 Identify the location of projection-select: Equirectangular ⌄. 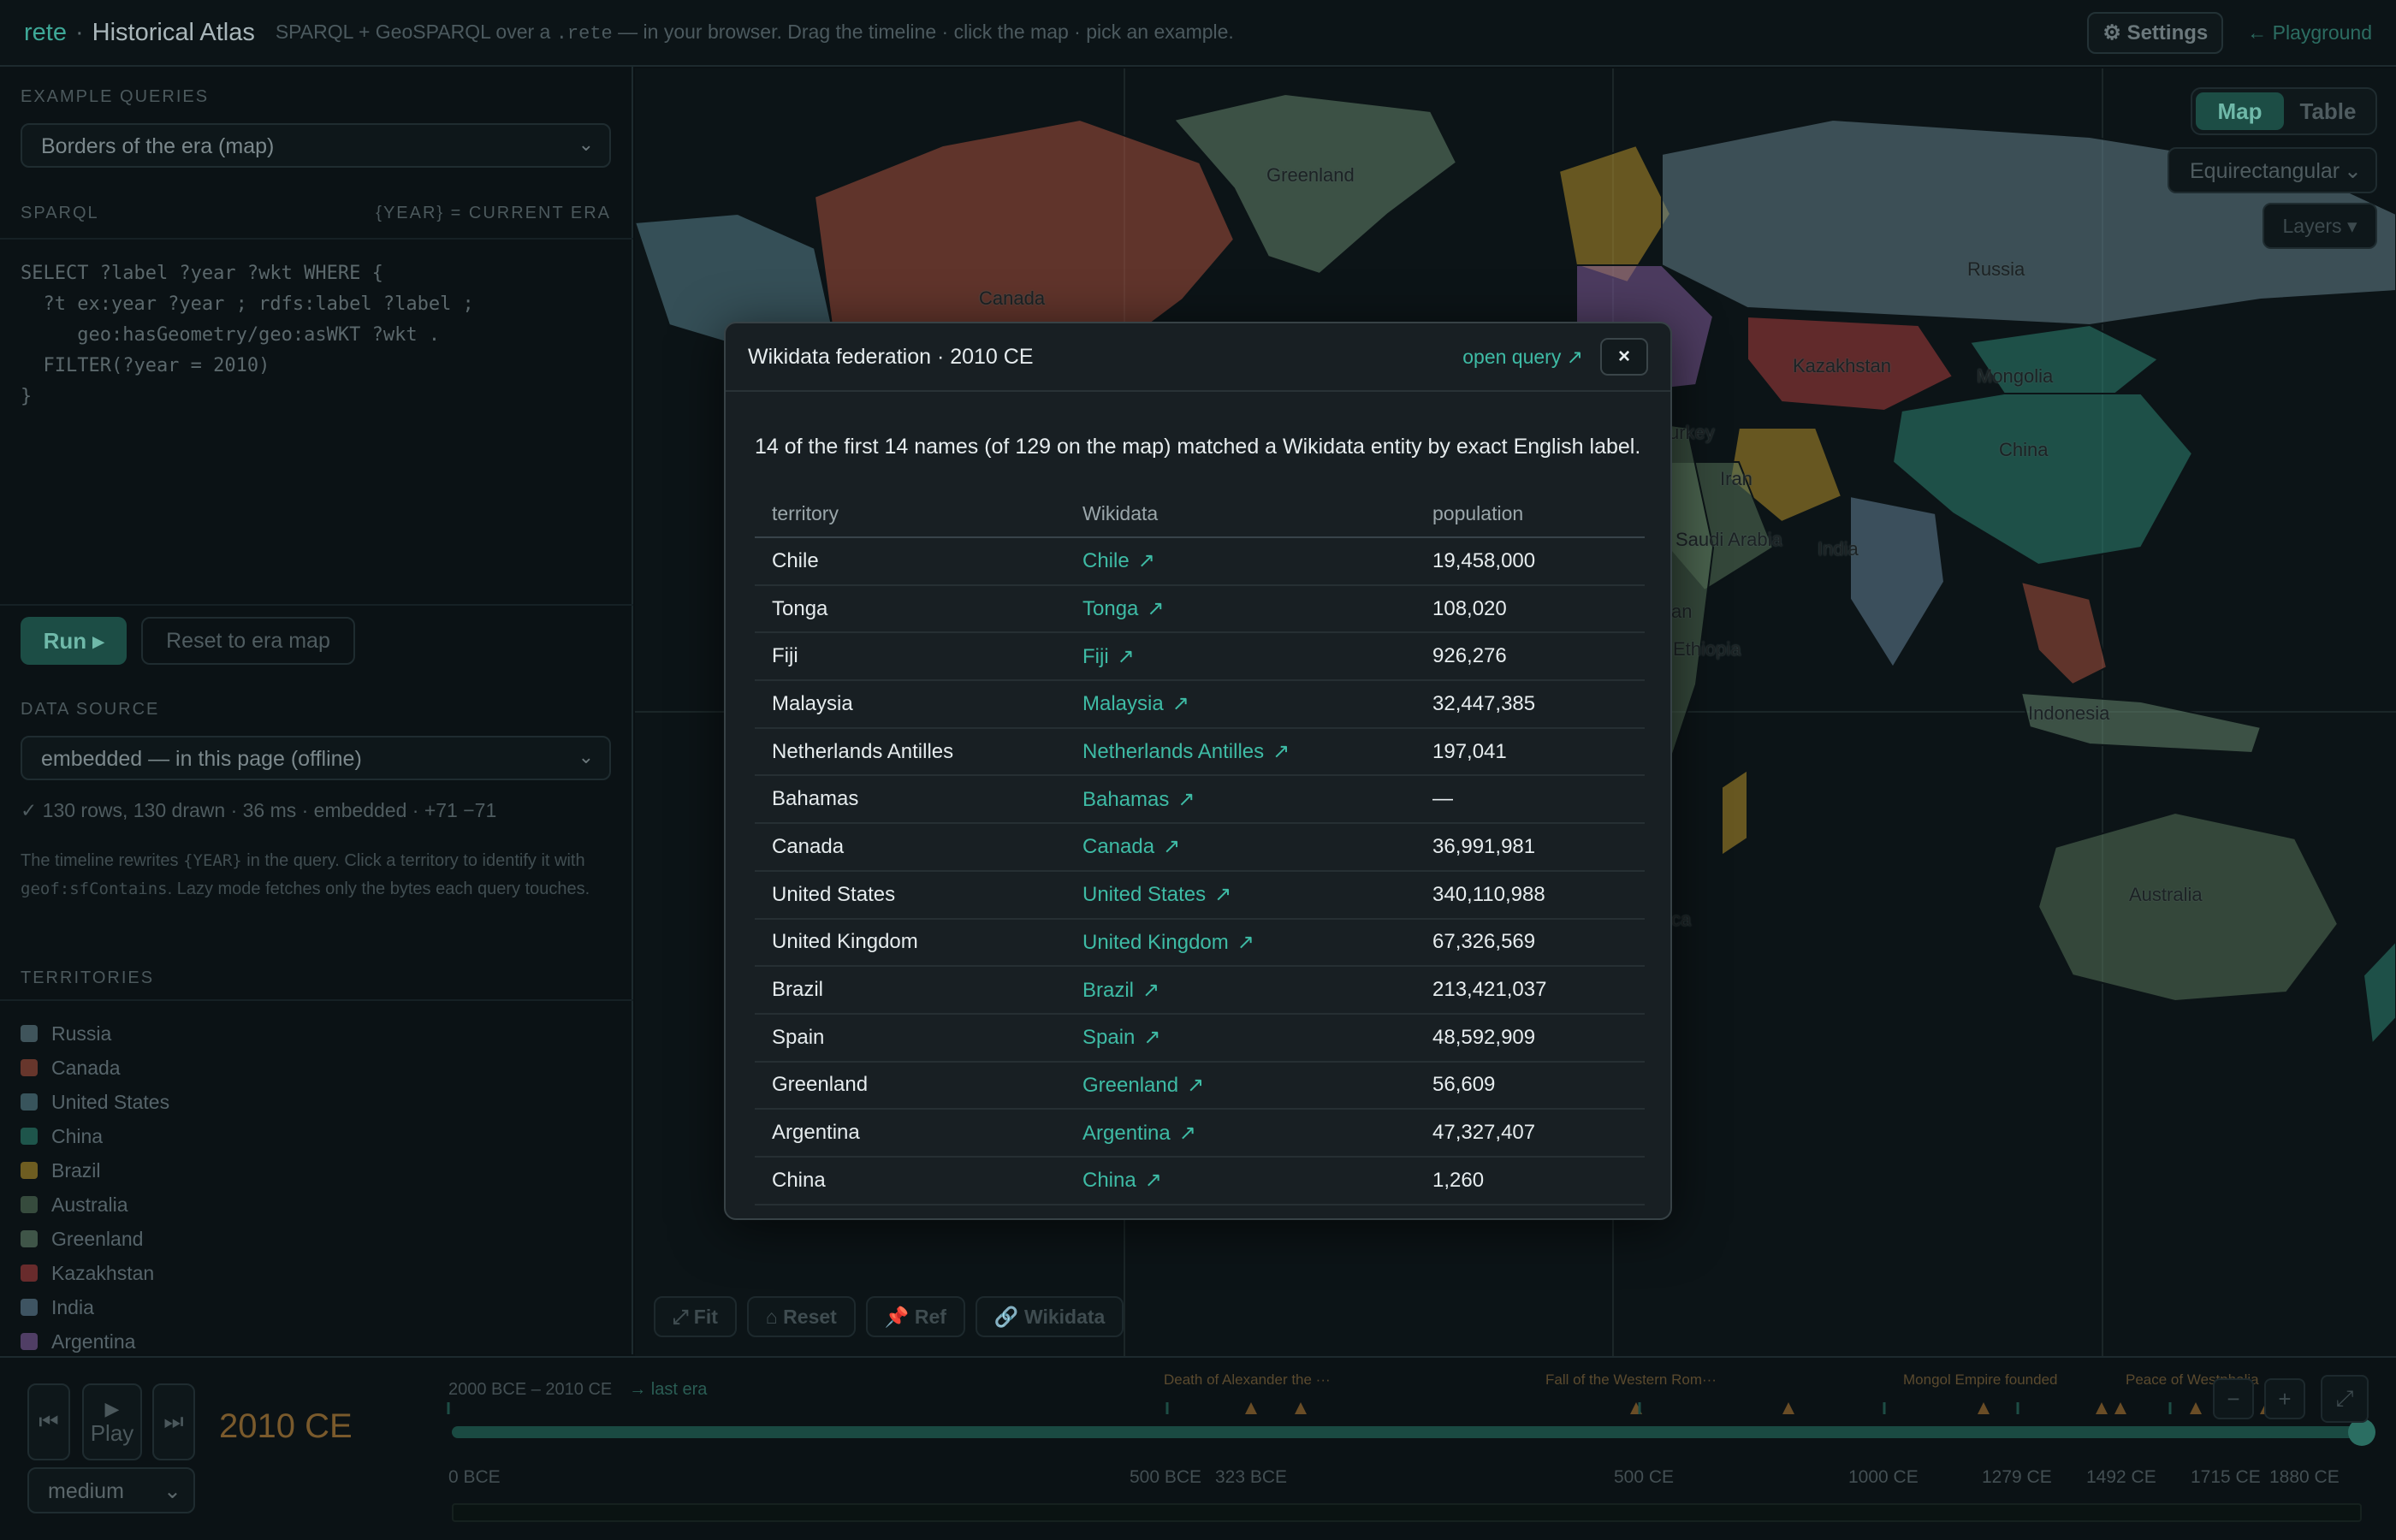
(2272, 170).